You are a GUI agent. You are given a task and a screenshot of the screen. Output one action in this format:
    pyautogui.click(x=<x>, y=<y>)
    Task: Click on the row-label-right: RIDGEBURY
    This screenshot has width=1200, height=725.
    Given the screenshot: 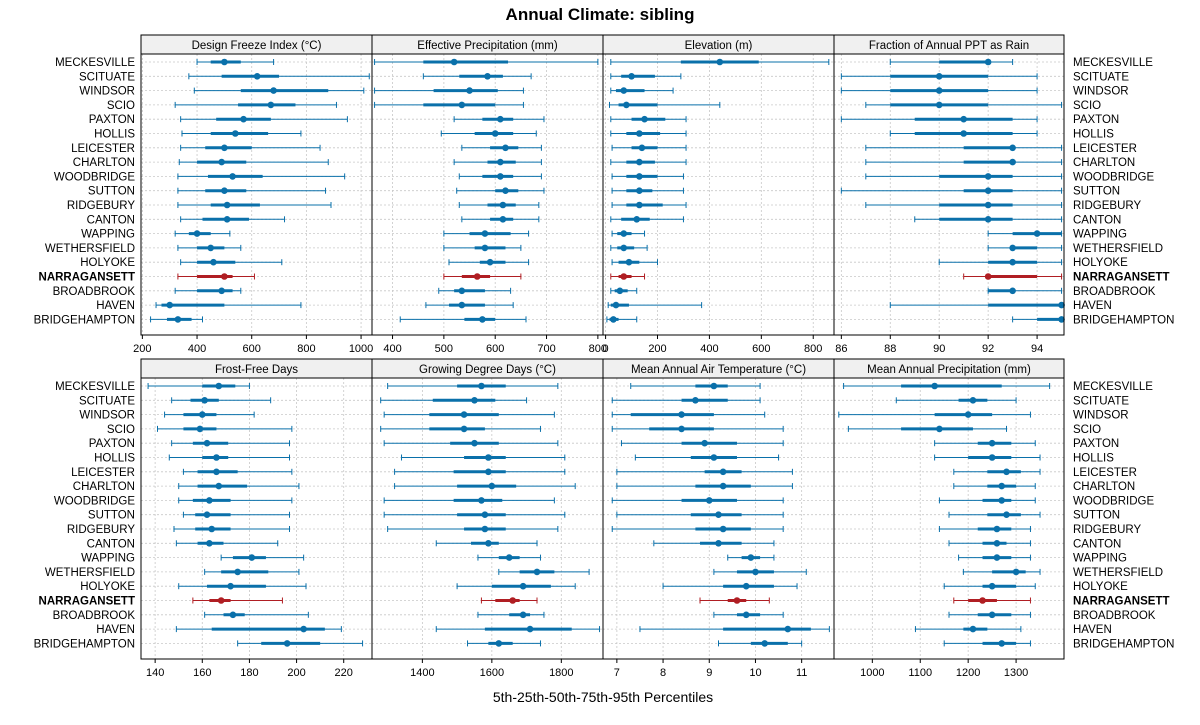 What is the action you would take?
    pyautogui.click(x=1107, y=206)
    